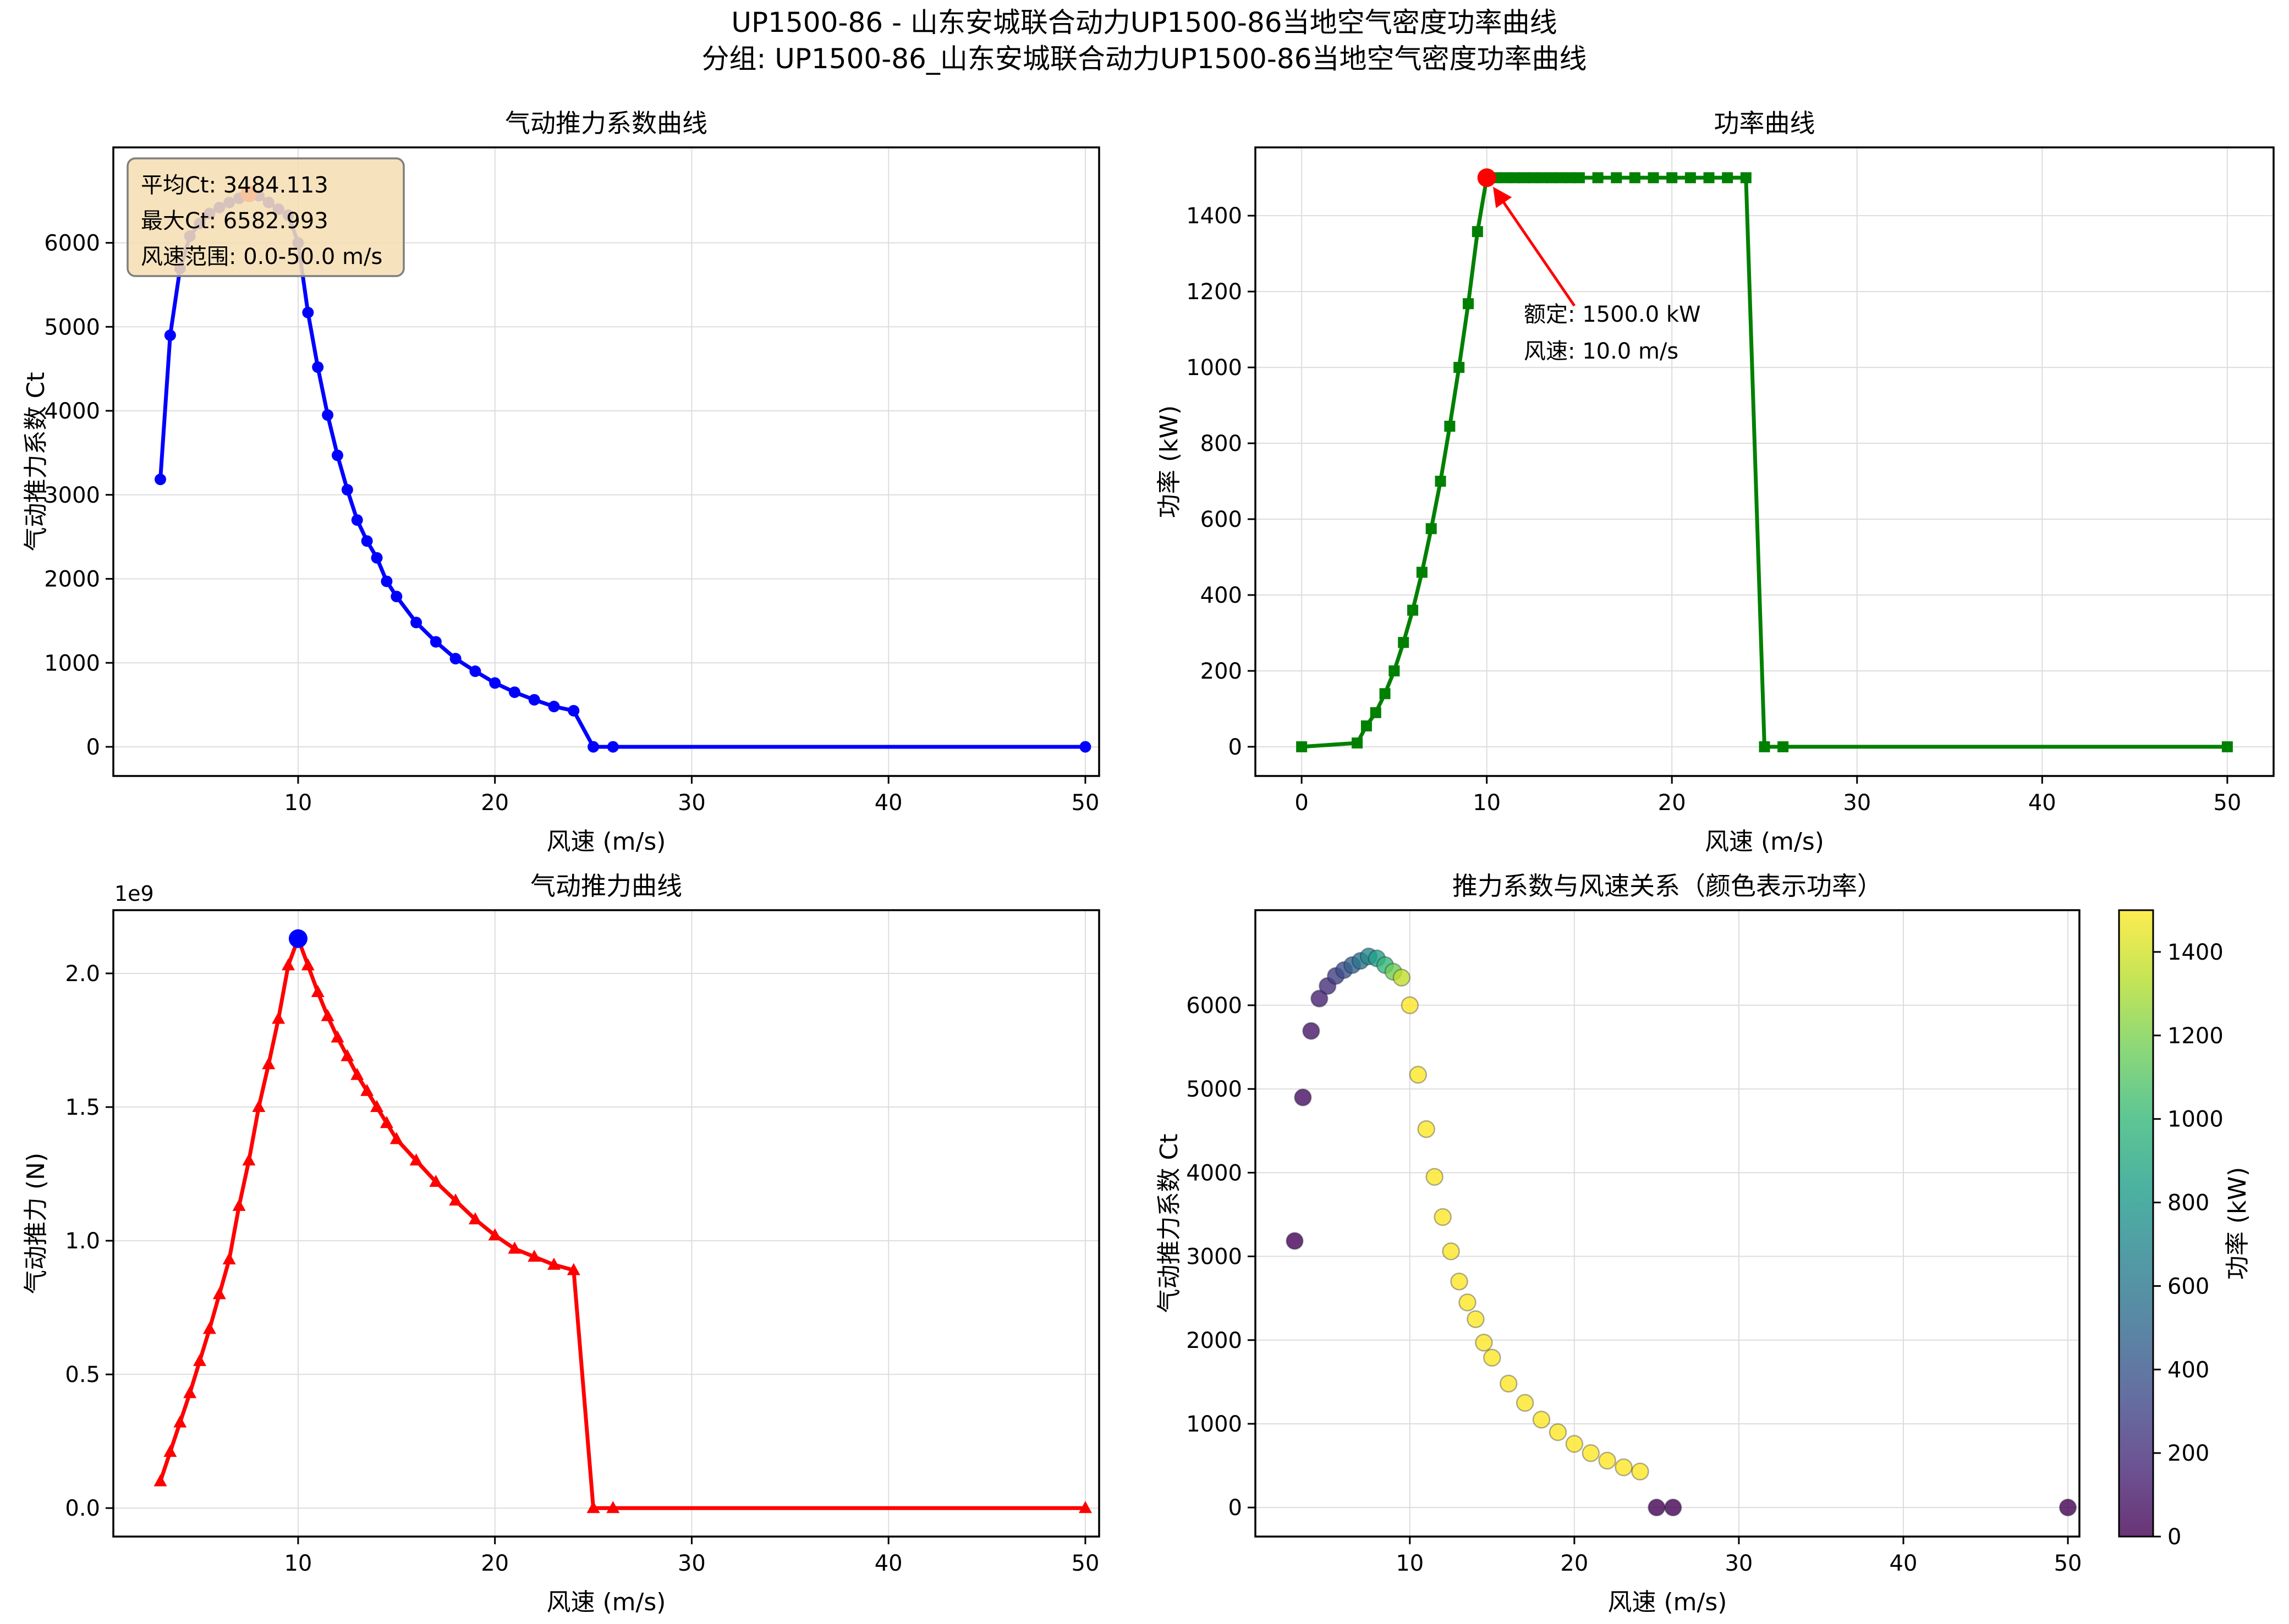  I want to click on y-tick-label: 200, so click(1221, 671).